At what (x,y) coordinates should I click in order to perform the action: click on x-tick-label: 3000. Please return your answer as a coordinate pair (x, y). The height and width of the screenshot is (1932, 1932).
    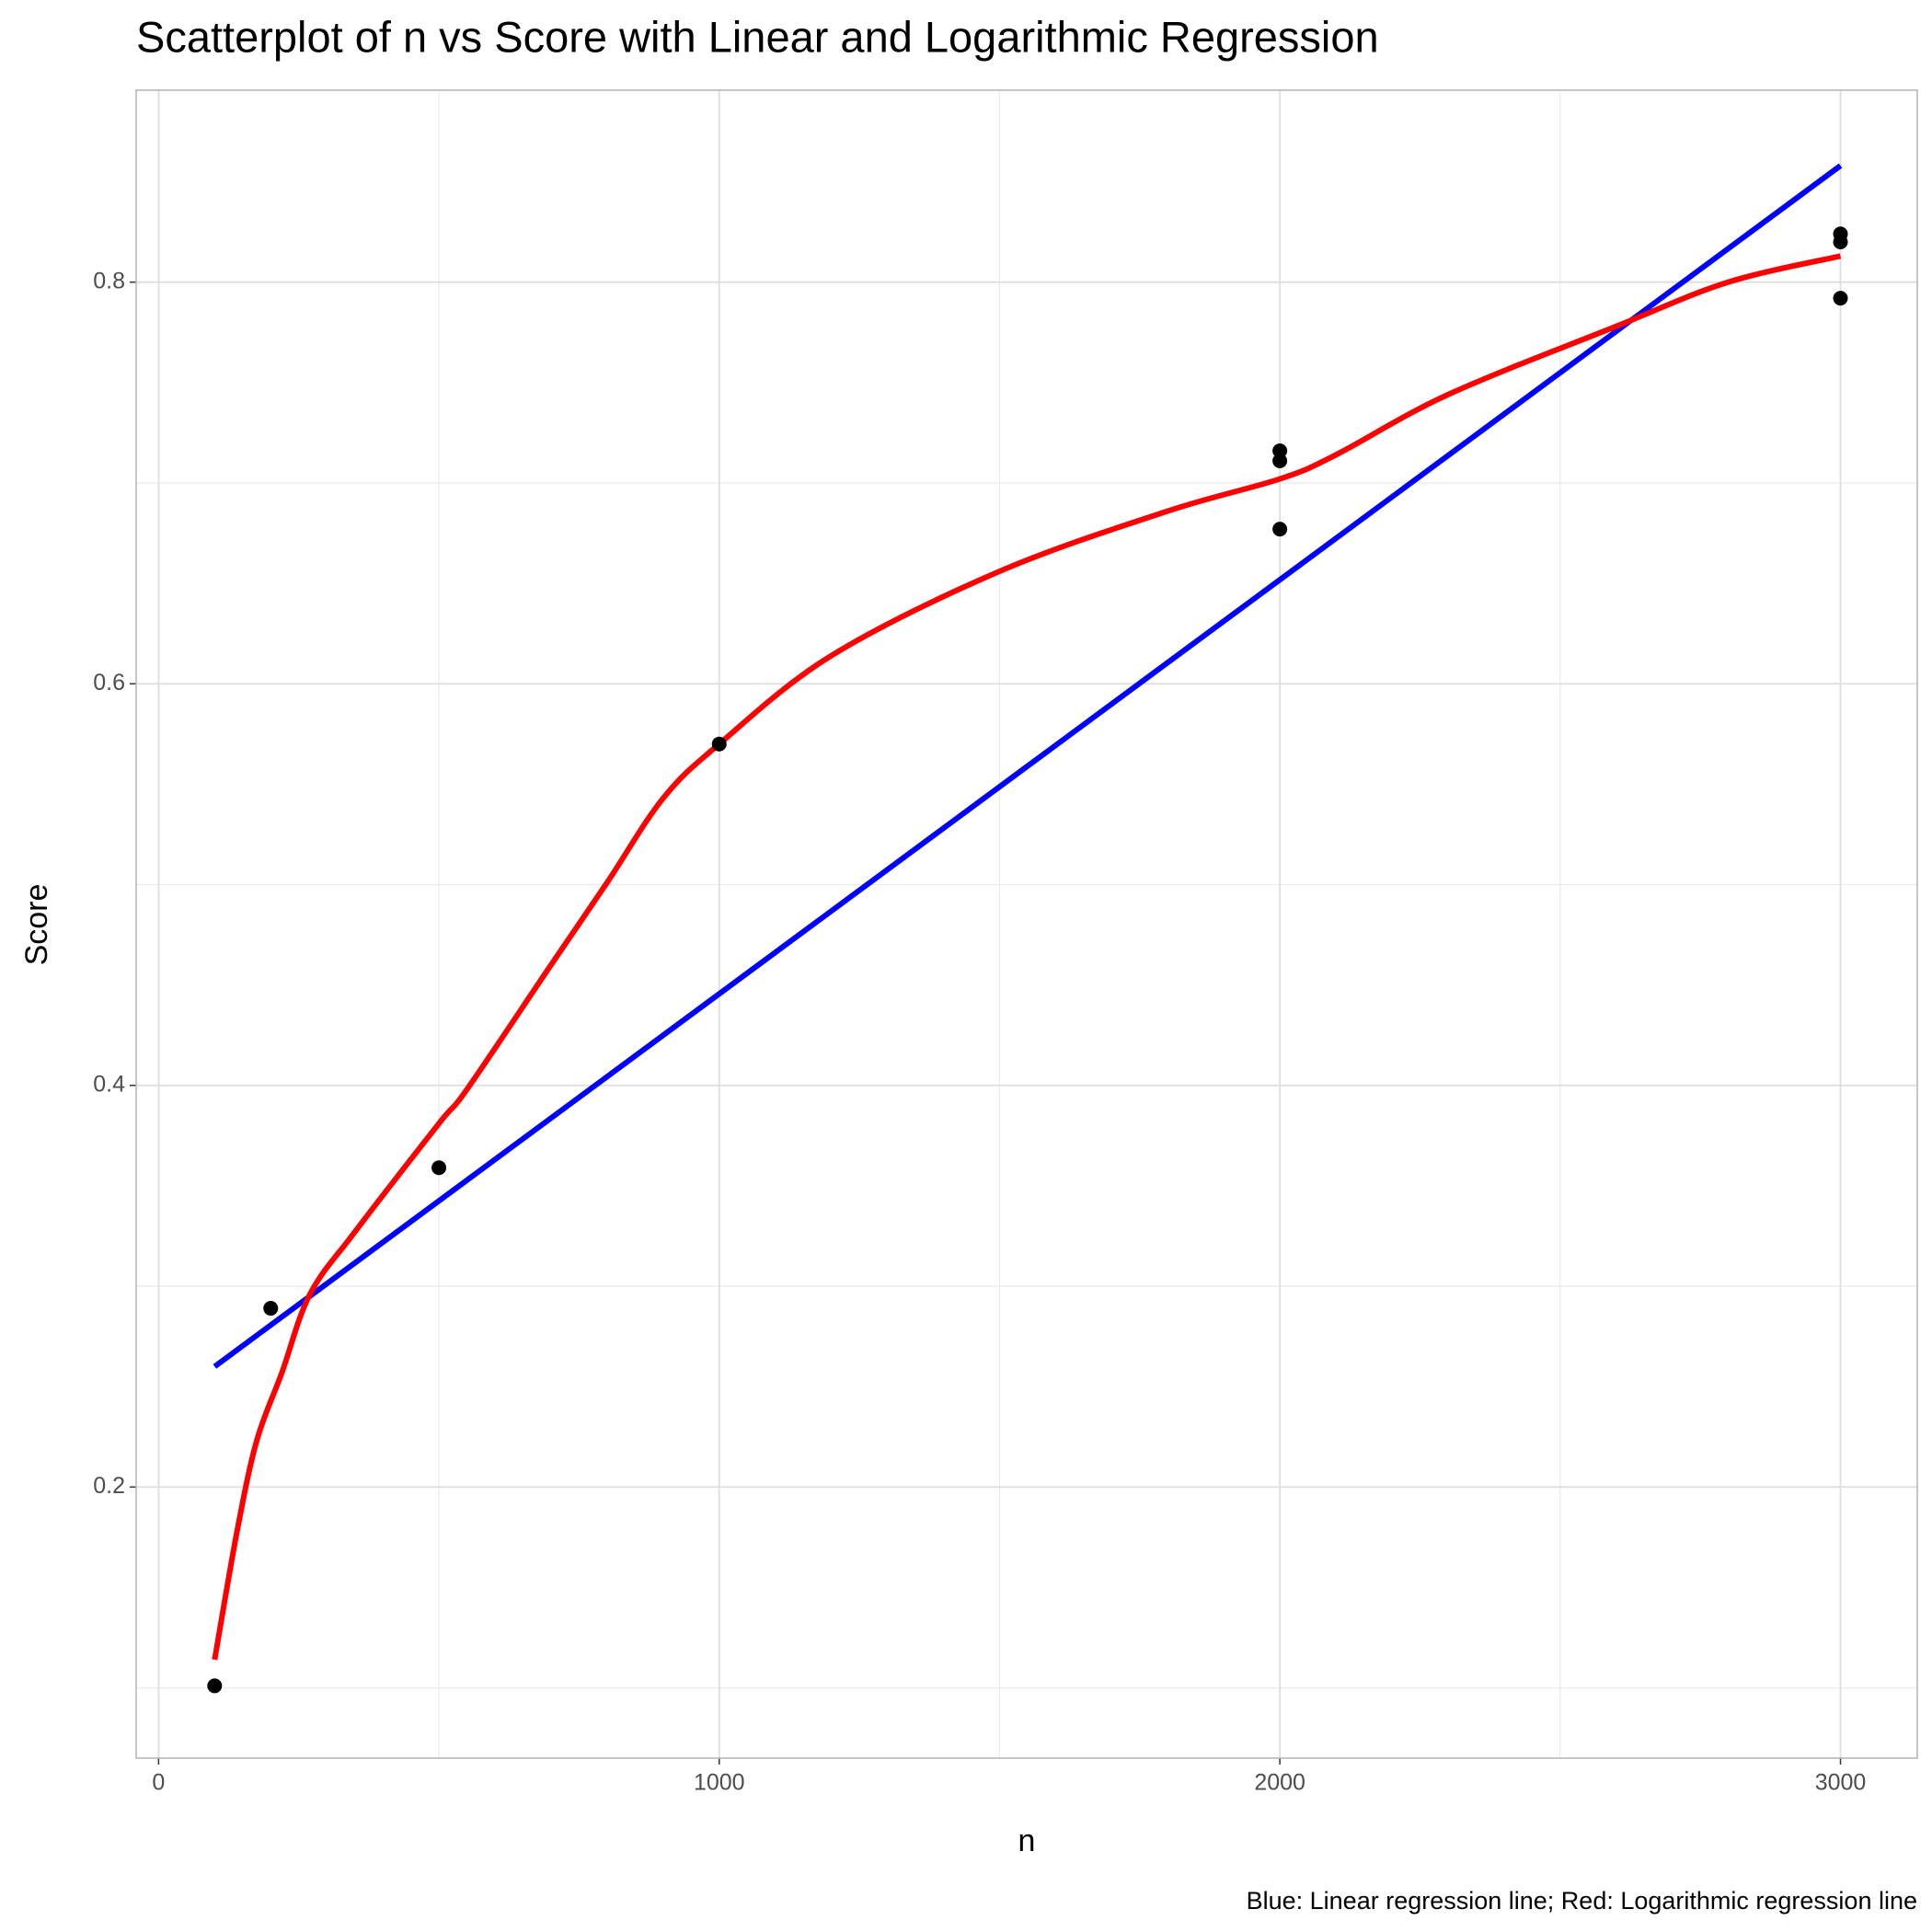
    Looking at the image, I should click on (1841, 1783).